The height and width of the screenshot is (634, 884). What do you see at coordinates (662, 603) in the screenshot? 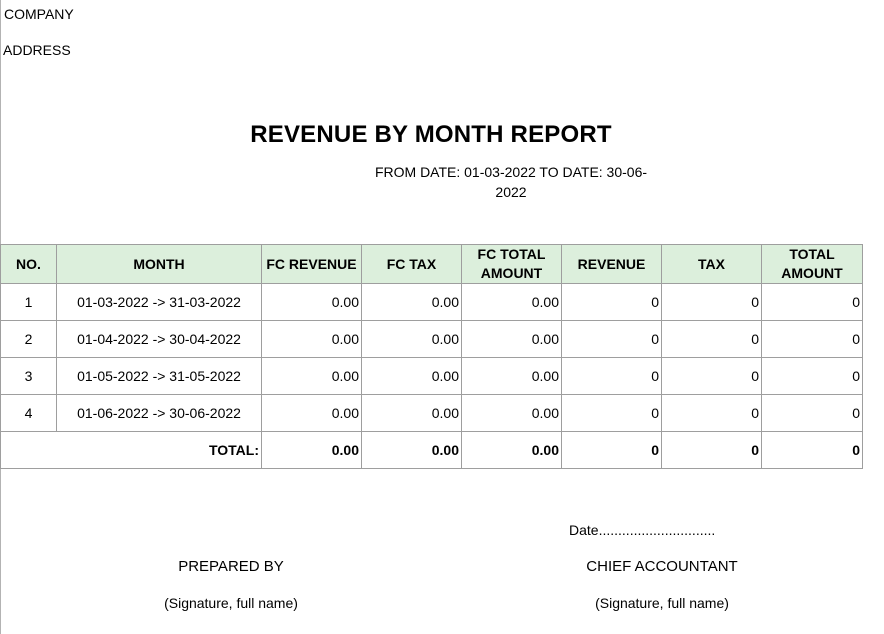
I see `signature-hint-right: (Signature, full name)` at bounding box center [662, 603].